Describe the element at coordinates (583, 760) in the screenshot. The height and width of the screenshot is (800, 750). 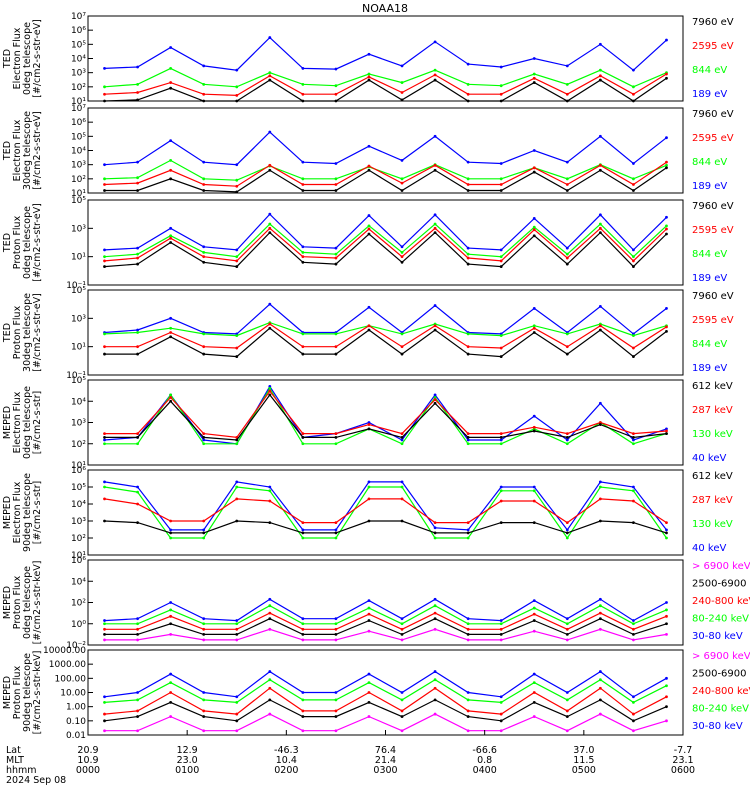
I see `orbit-value: 11.5` at that location.